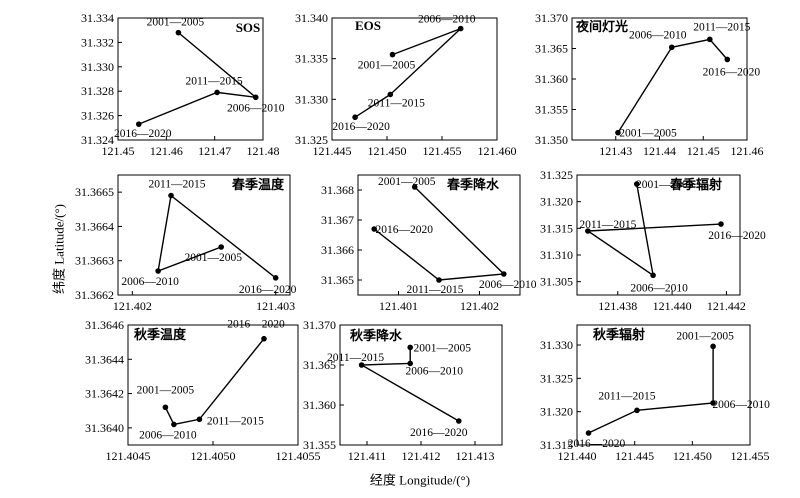 This screenshot has height=498, width=800. Describe the element at coordinates (556, 282) in the screenshot. I see `y-tick-label: 31.305` at that location.